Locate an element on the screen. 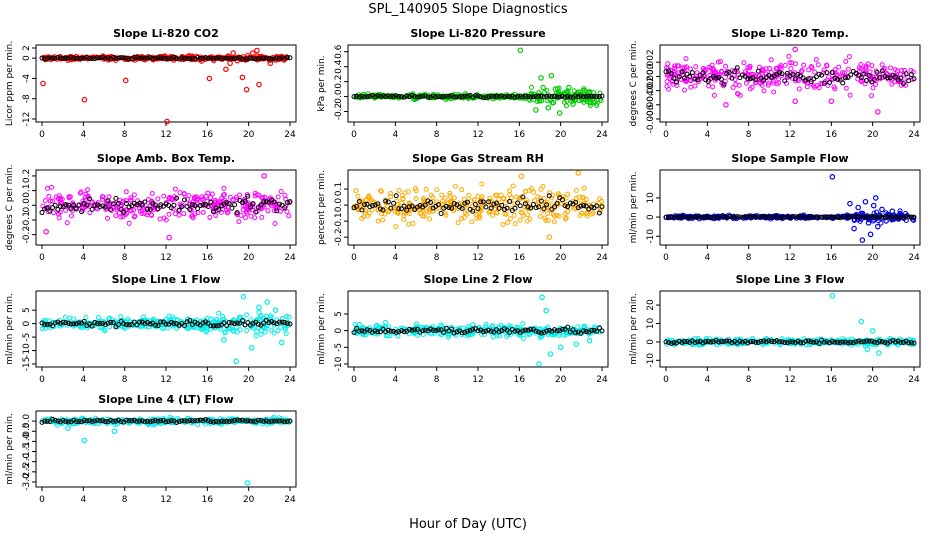 Image resolution: width=936 pixels, height=540 pixels. y-tick-label: 20 is located at coordinates (651, 305).